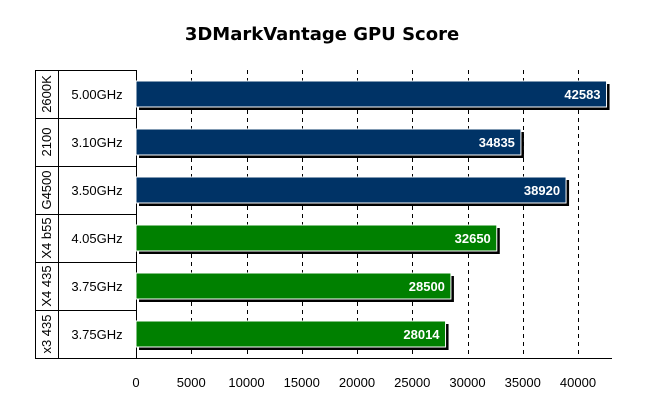  Describe the element at coordinates (246, 382) in the screenshot. I see `x-tick-label: 10000` at that location.